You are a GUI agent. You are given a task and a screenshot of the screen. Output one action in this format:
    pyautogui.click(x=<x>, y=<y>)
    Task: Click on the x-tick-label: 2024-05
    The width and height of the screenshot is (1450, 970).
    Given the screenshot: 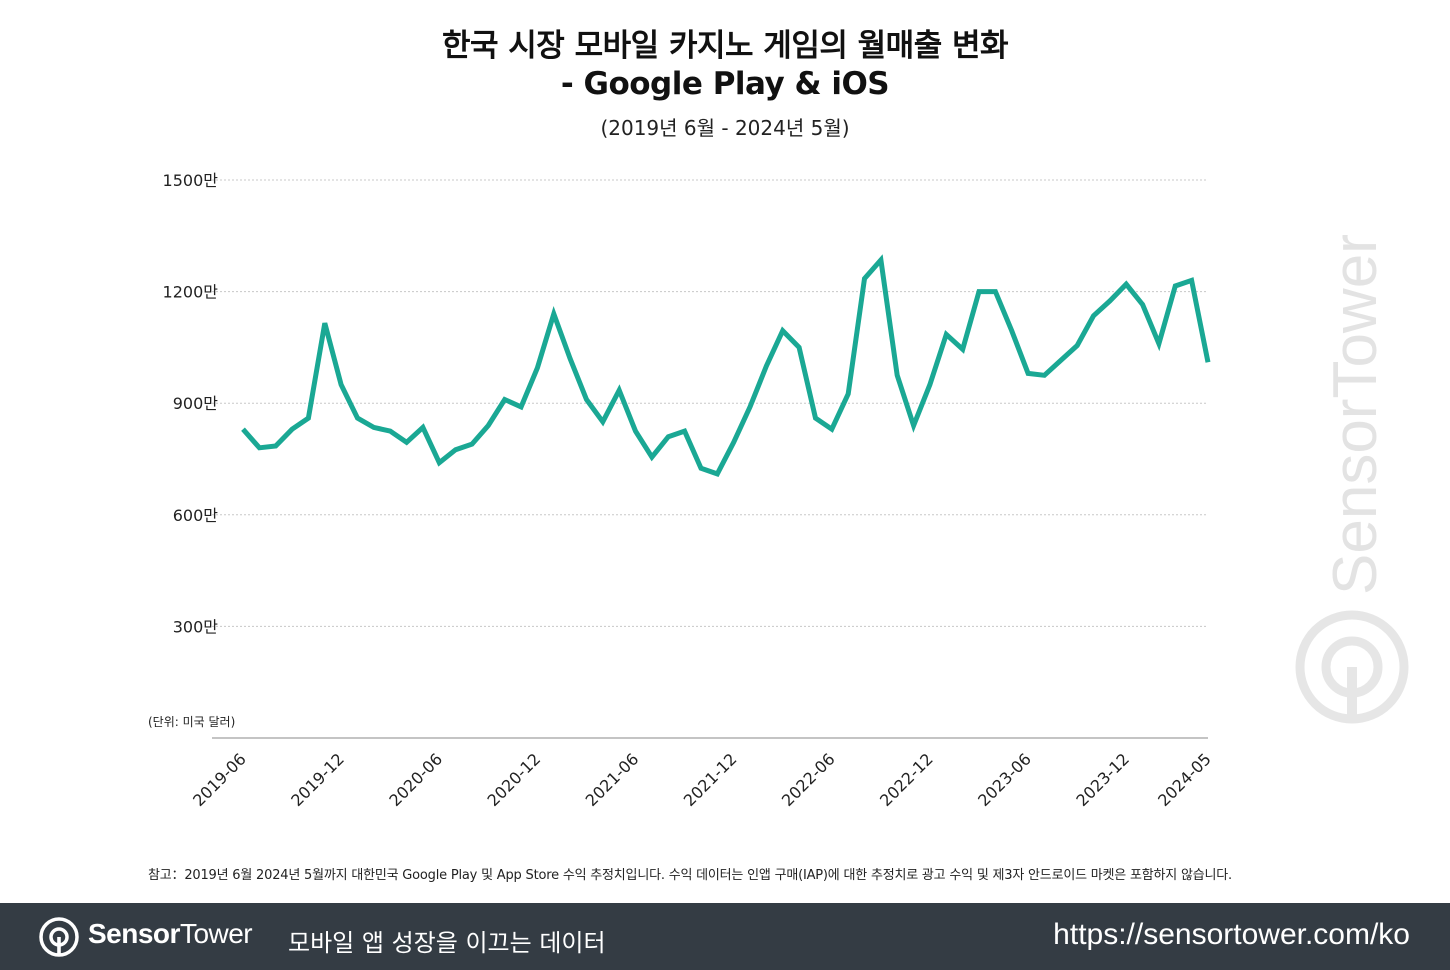 What is the action you would take?
    pyautogui.click(x=1184, y=779)
    